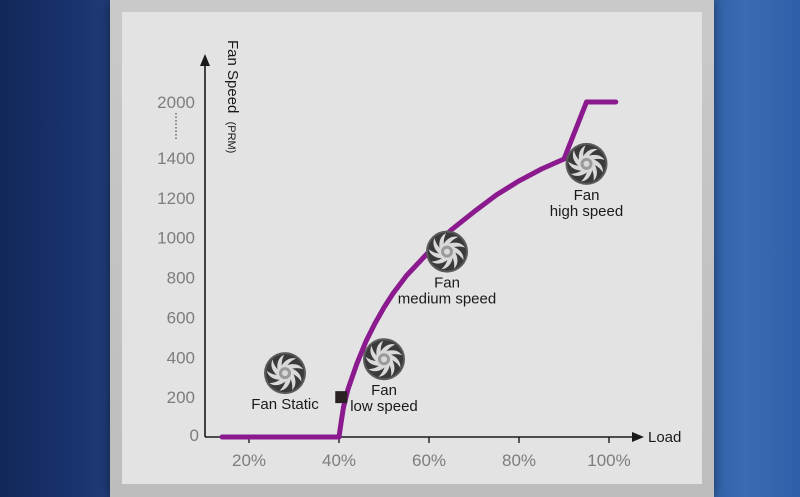 The width and height of the screenshot is (800, 497). I want to click on y-axis-title-unit: (PRM), so click(231, 138).